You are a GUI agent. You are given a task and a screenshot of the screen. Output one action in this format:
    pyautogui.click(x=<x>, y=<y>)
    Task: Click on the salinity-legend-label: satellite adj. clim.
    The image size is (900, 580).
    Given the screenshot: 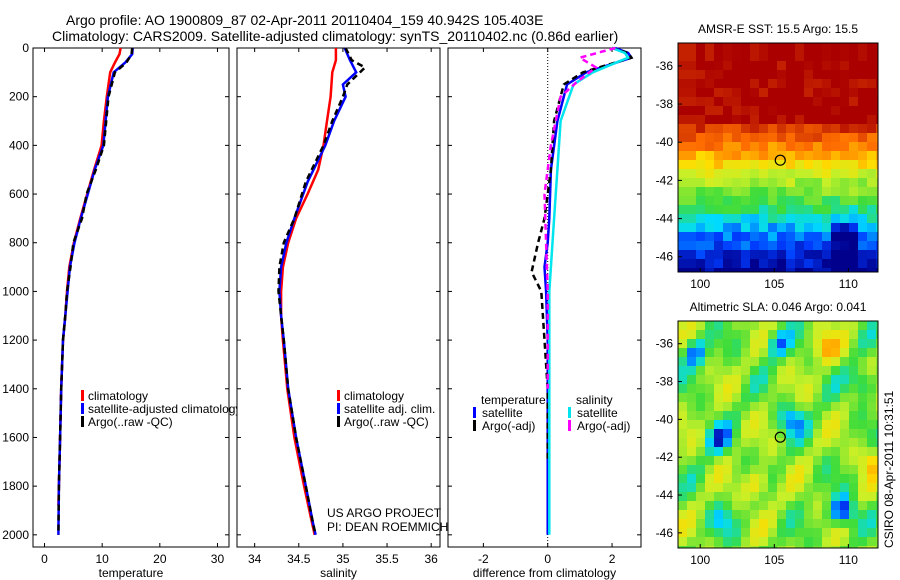 What is the action you would take?
    pyautogui.click(x=389, y=409)
    